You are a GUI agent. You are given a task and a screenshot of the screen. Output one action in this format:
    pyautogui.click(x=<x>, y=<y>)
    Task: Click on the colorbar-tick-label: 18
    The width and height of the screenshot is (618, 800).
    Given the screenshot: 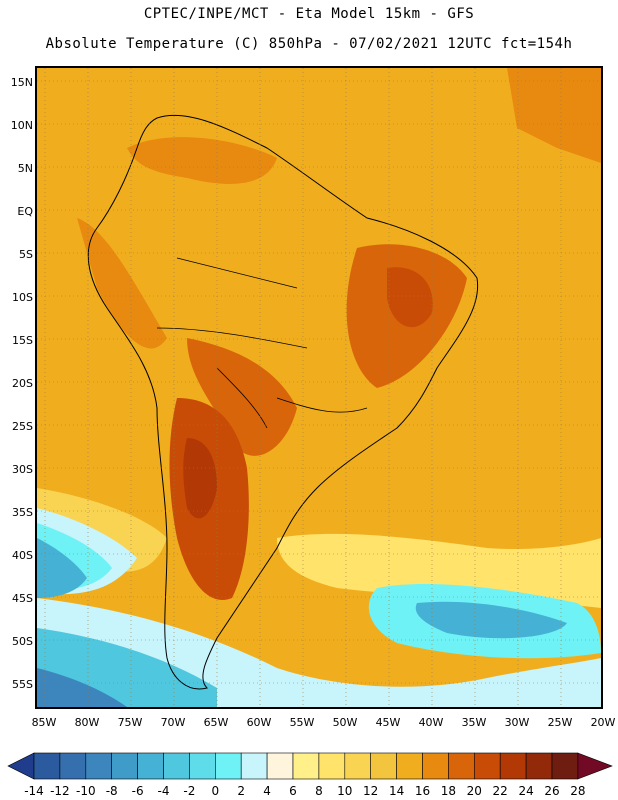 What is the action you would take?
    pyautogui.click(x=448, y=791)
    